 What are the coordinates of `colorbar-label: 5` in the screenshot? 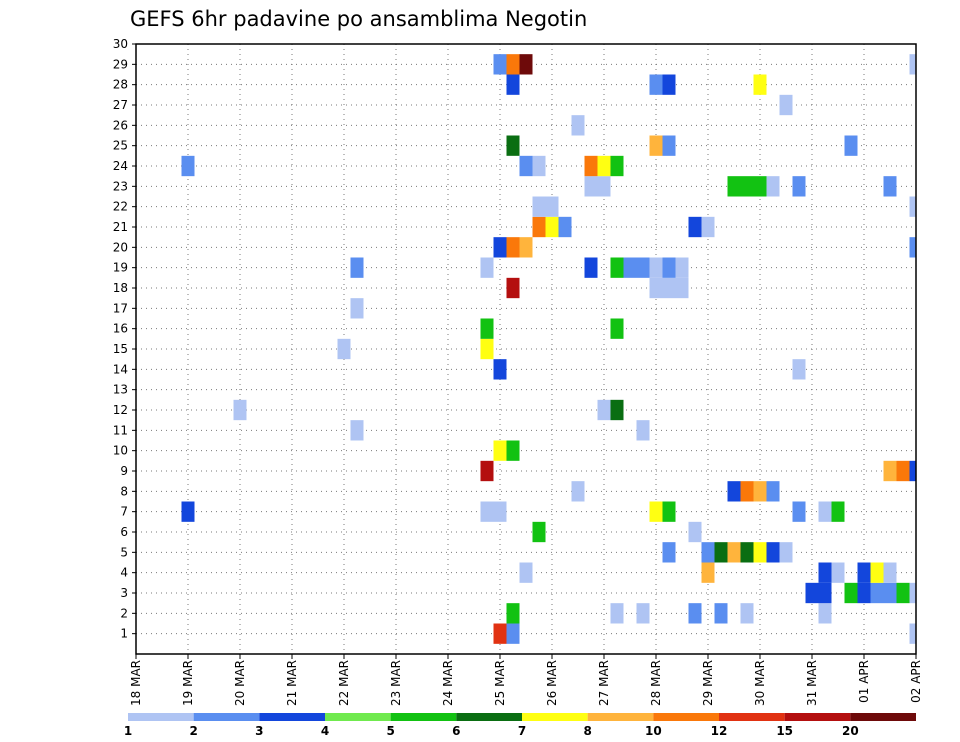 It's located at (390, 731).